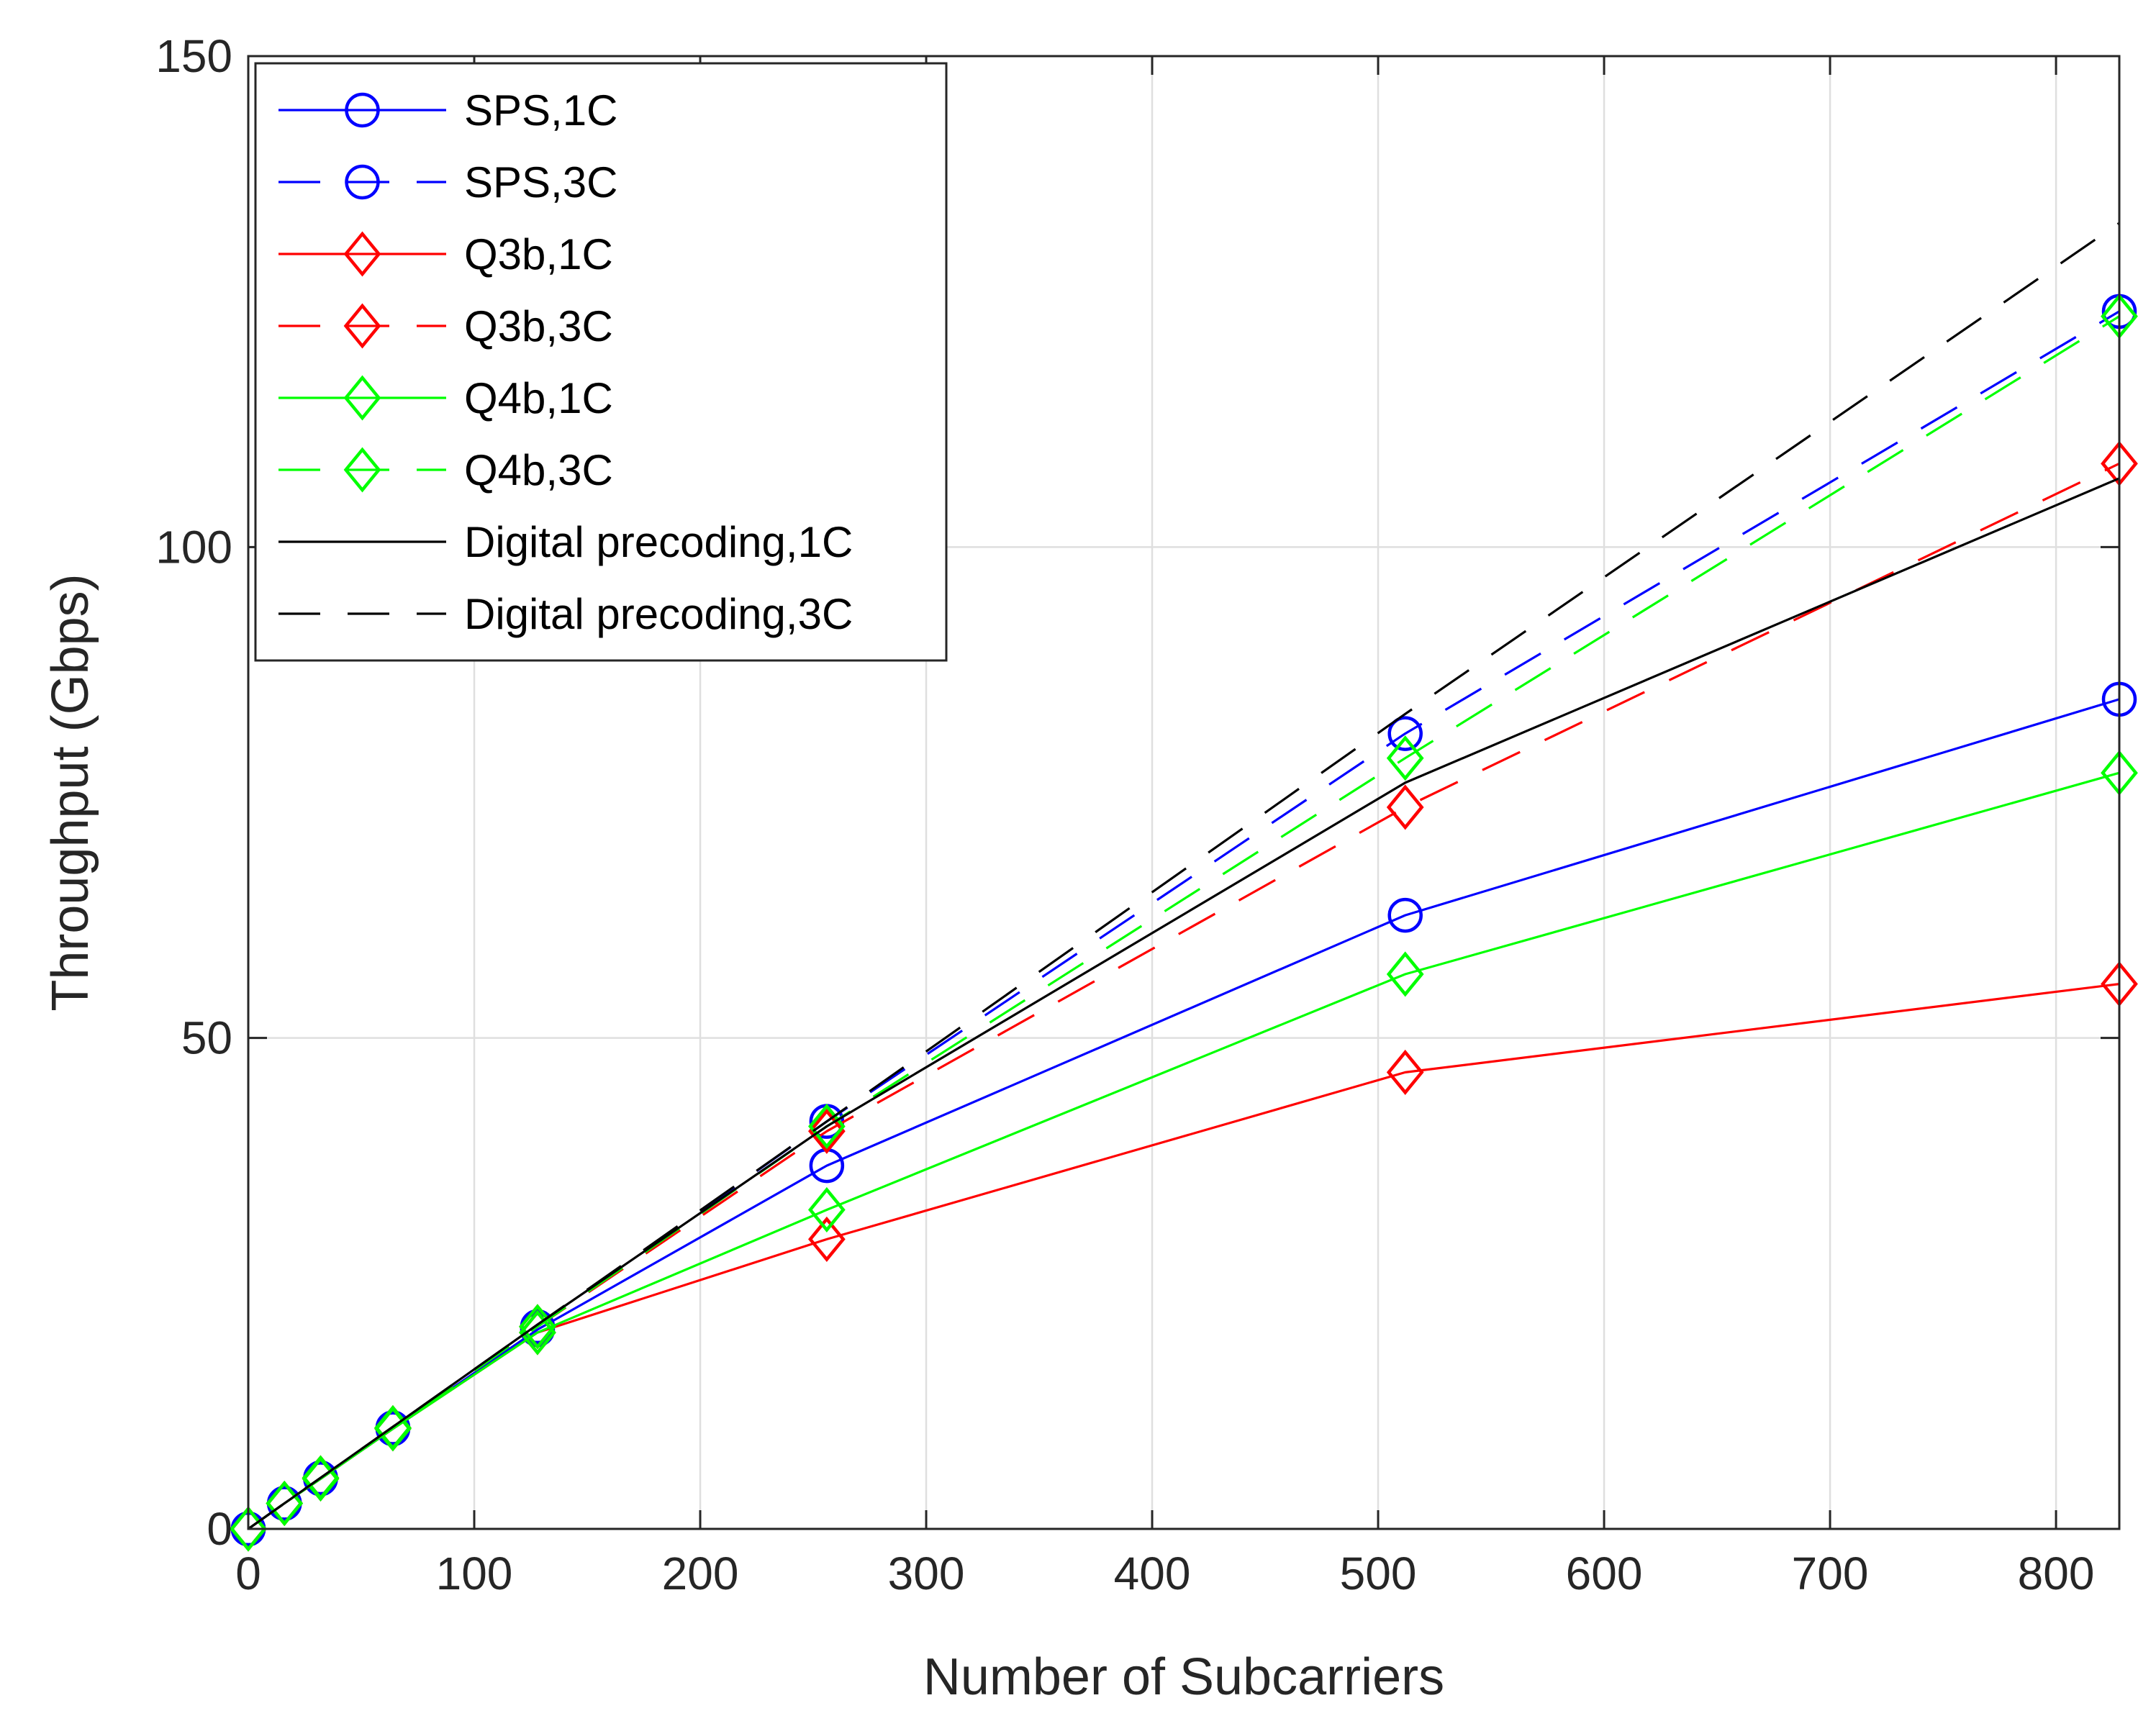 The image size is (2156, 1721). What do you see at coordinates (540, 110) in the screenshot?
I see `legend-label-sps-1c: SPS,1C` at bounding box center [540, 110].